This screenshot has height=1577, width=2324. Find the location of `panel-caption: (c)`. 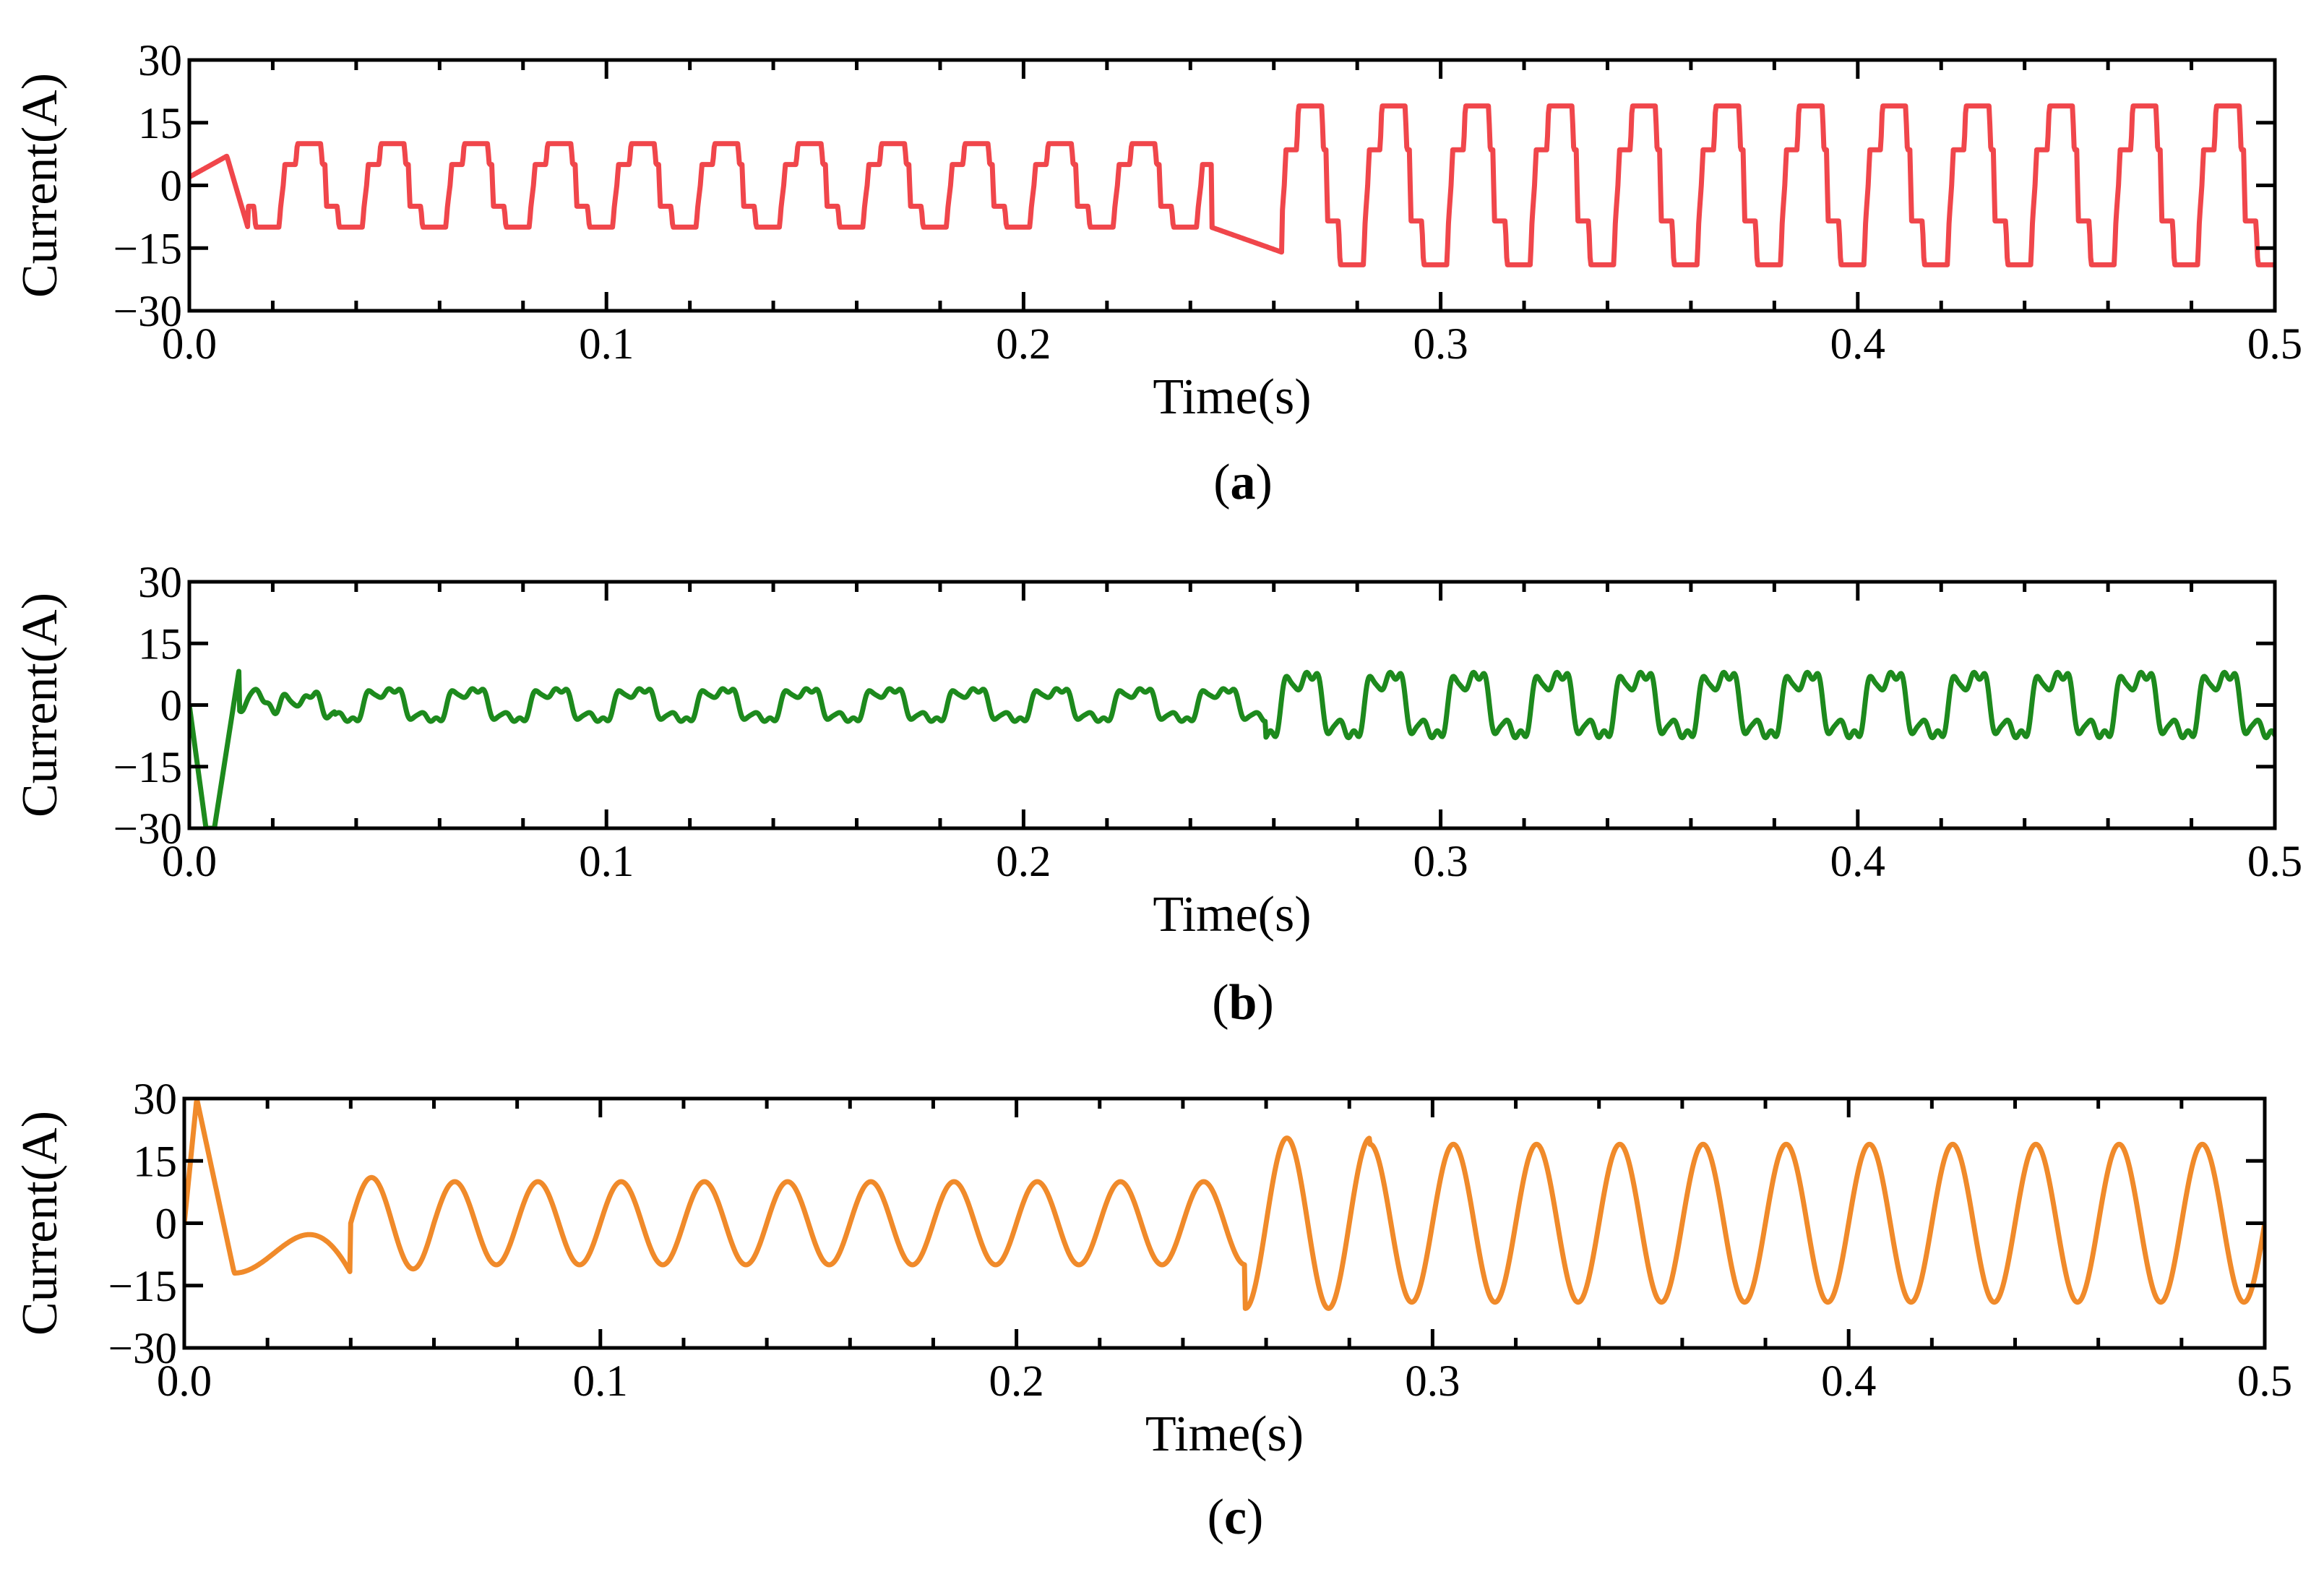

panel-caption: (c) is located at coordinates (1236, 1517).